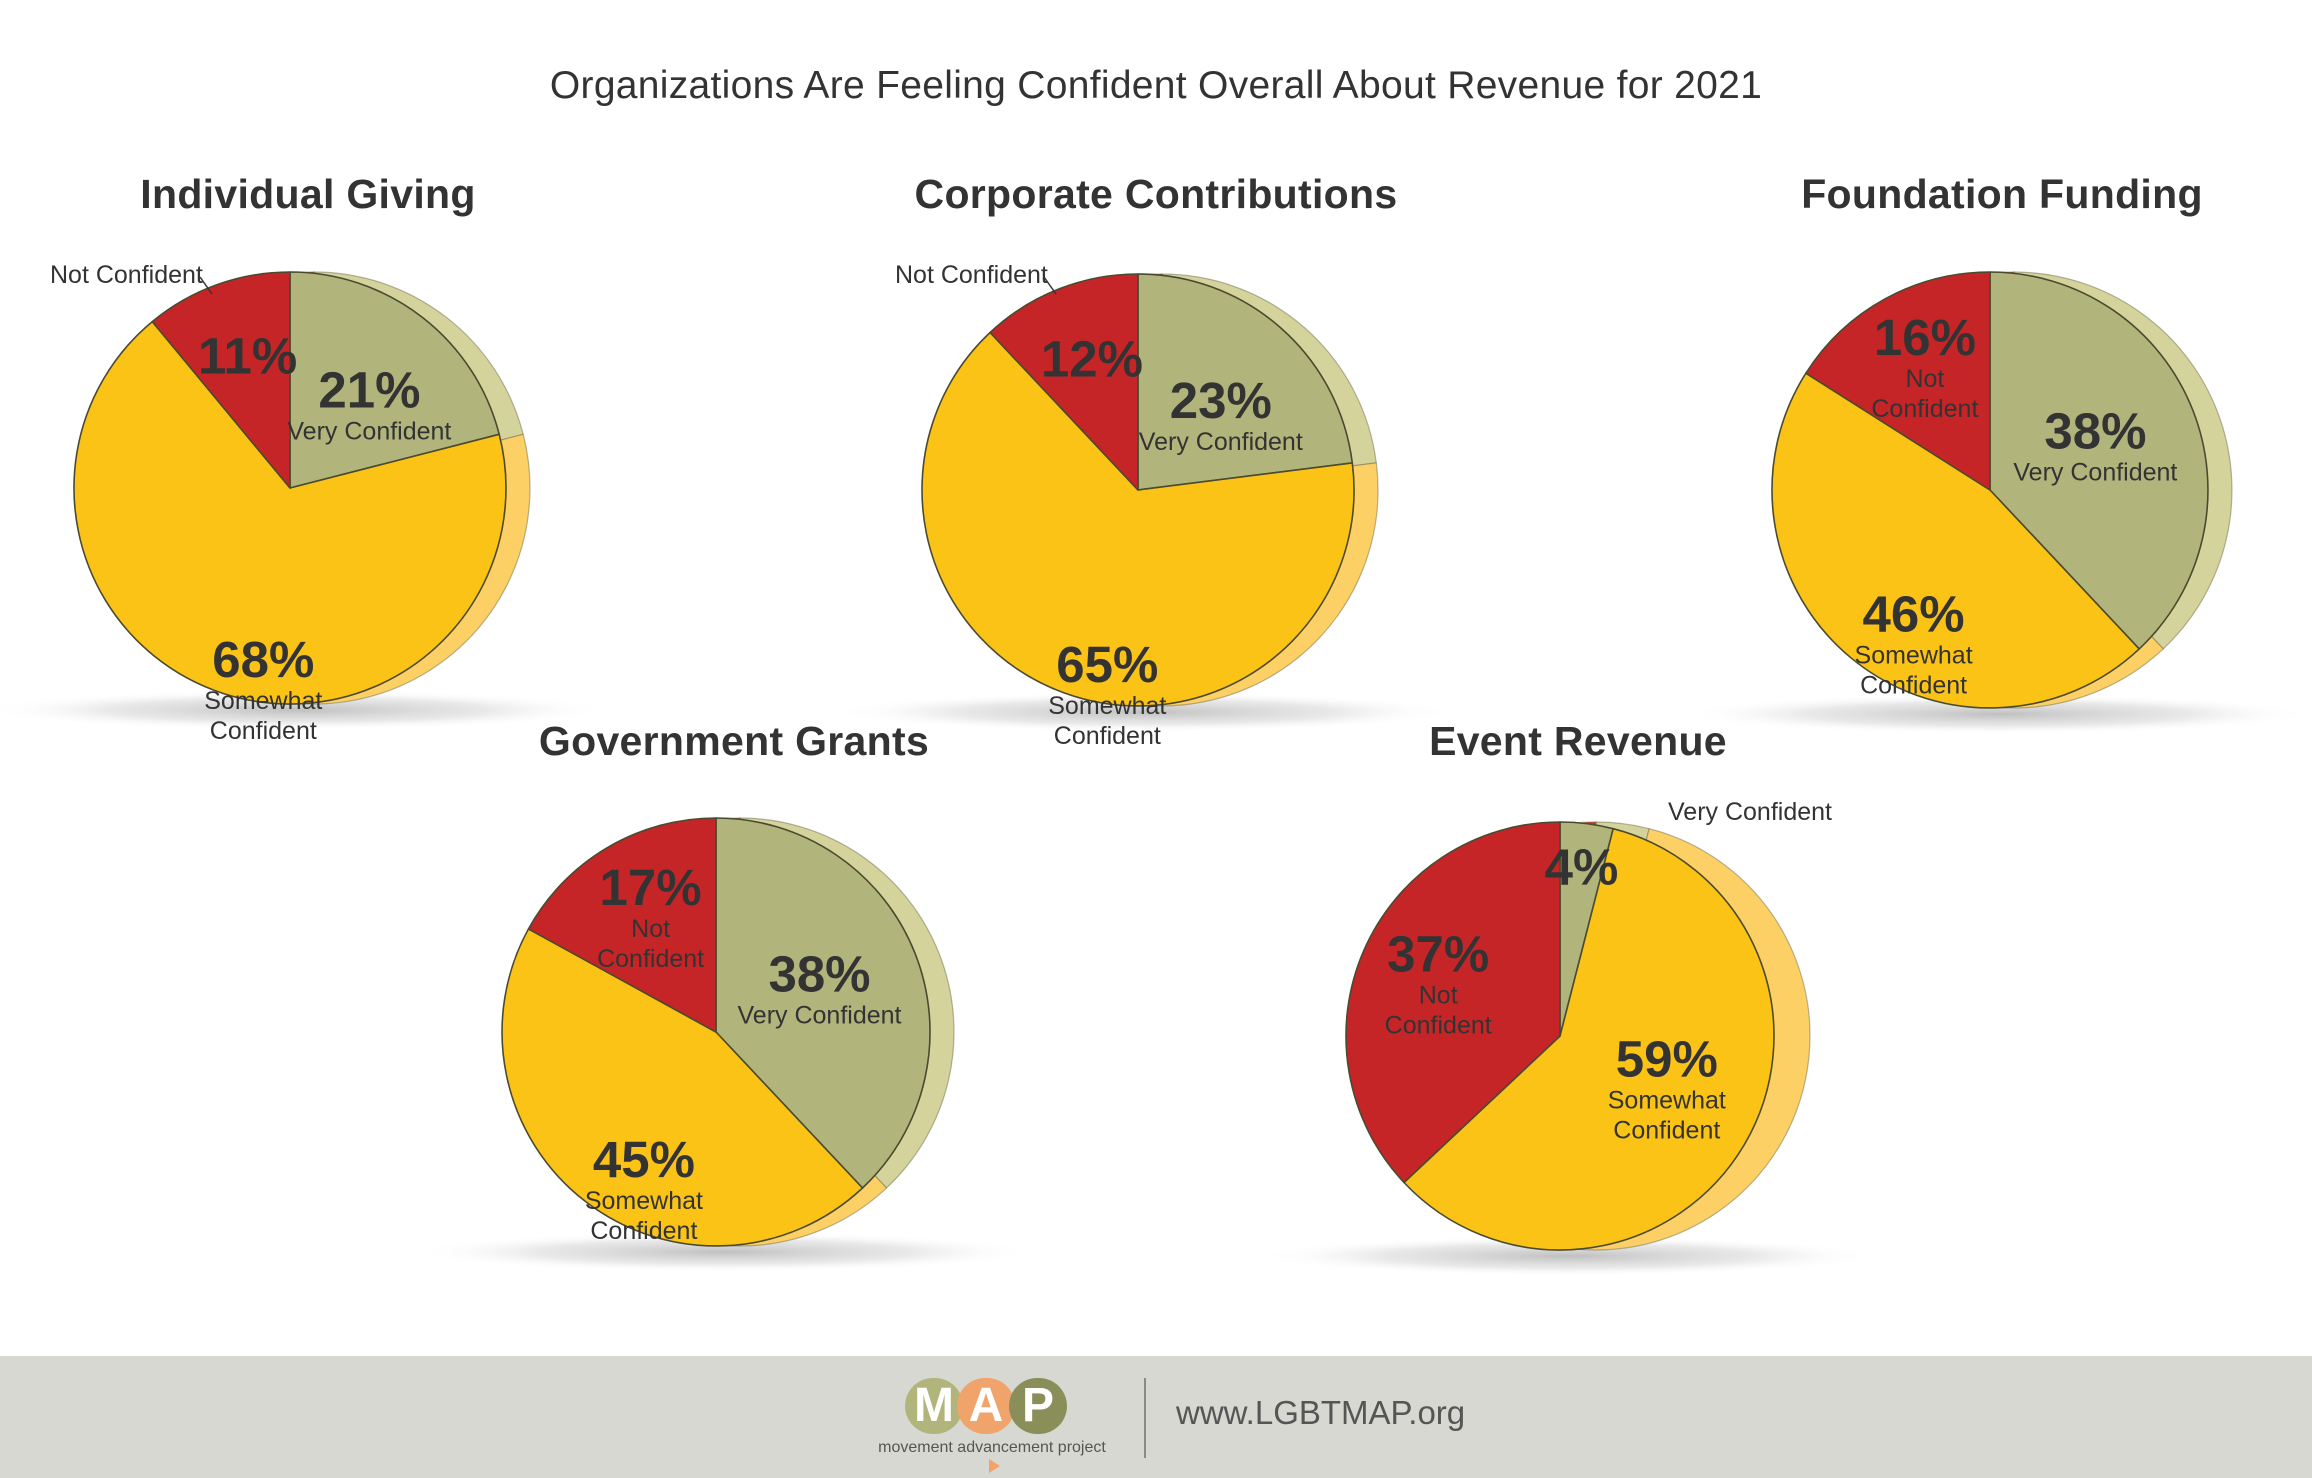 Image resolution: width=2312 pixels, height=1478 pixels. I want to click on pie-event-revenue-somewhat-confident-label-line: Confident, so click(1666, 1131).